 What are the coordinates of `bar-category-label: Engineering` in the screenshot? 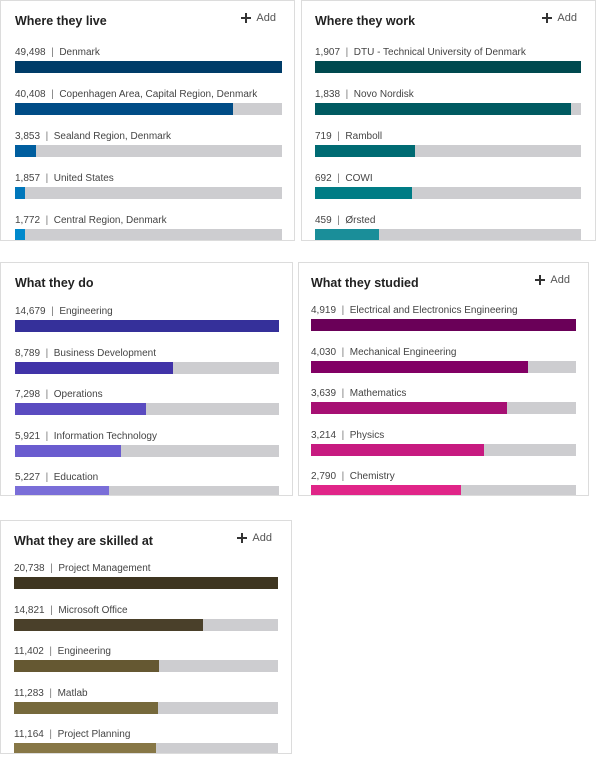 It's located at (86, 311).